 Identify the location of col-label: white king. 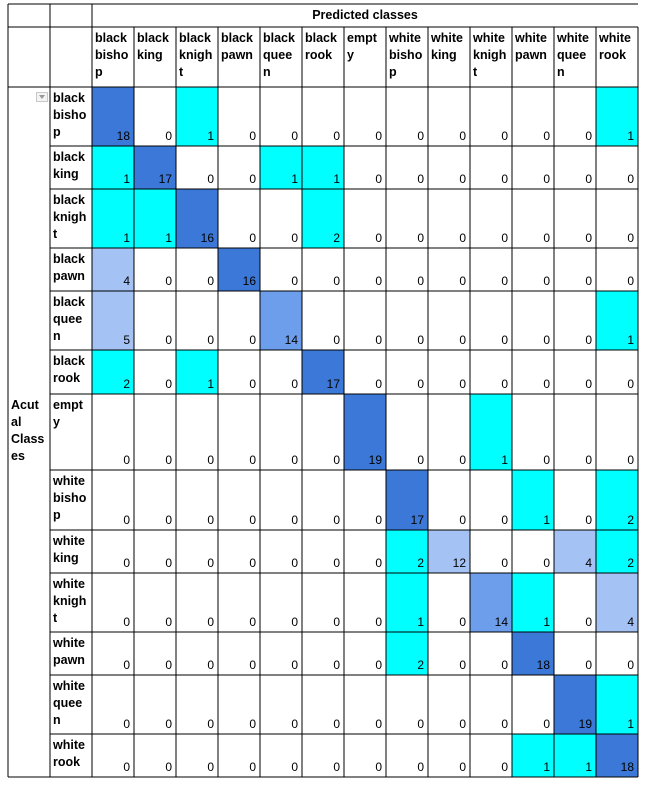
(446, 46).